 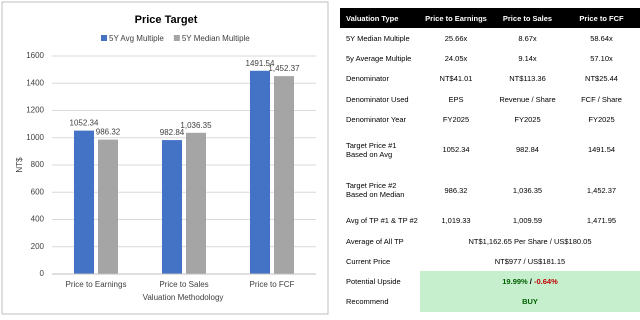 I want to click on table-row: 5y Average Multiple 24.05x 9.14x 57.10x, so click(x=490, y=59).